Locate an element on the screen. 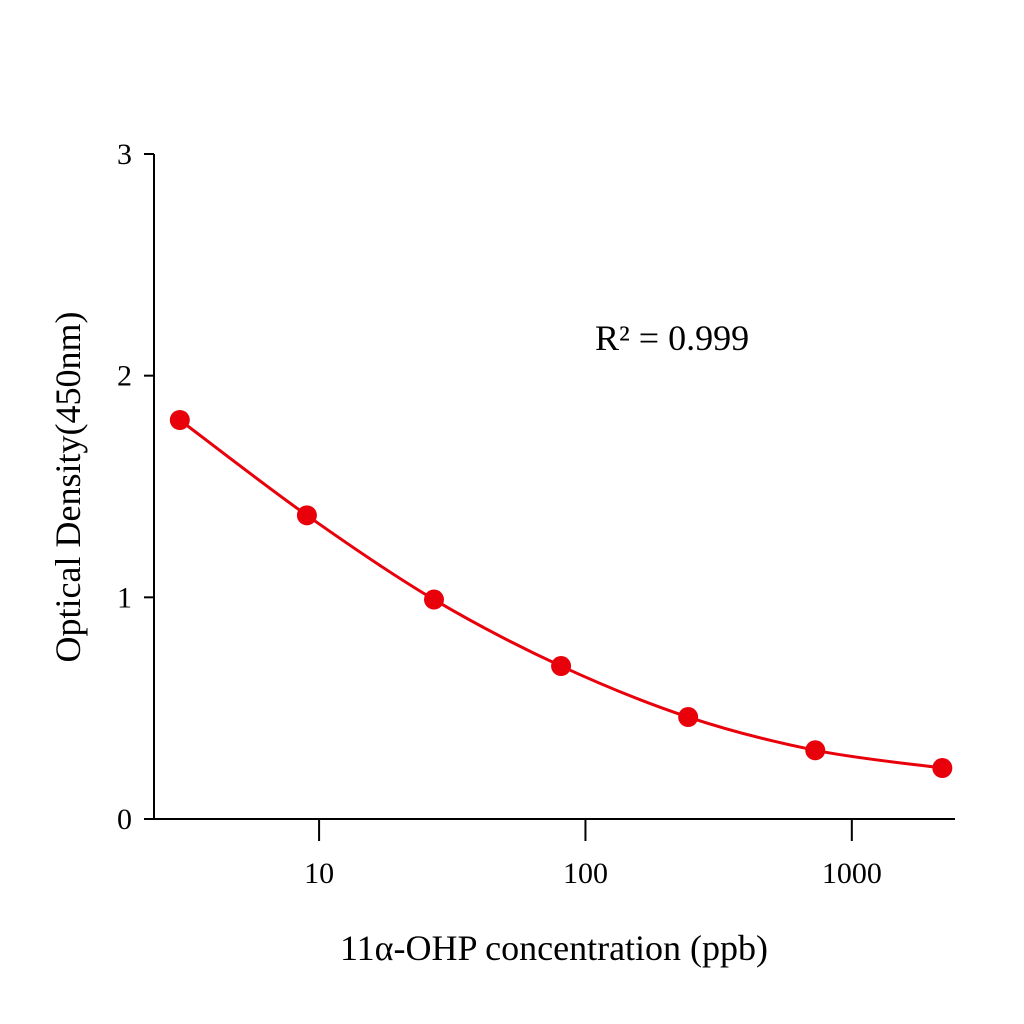  y-axis-title: Optical Density(450nm) is located at coordinates (68, 487).